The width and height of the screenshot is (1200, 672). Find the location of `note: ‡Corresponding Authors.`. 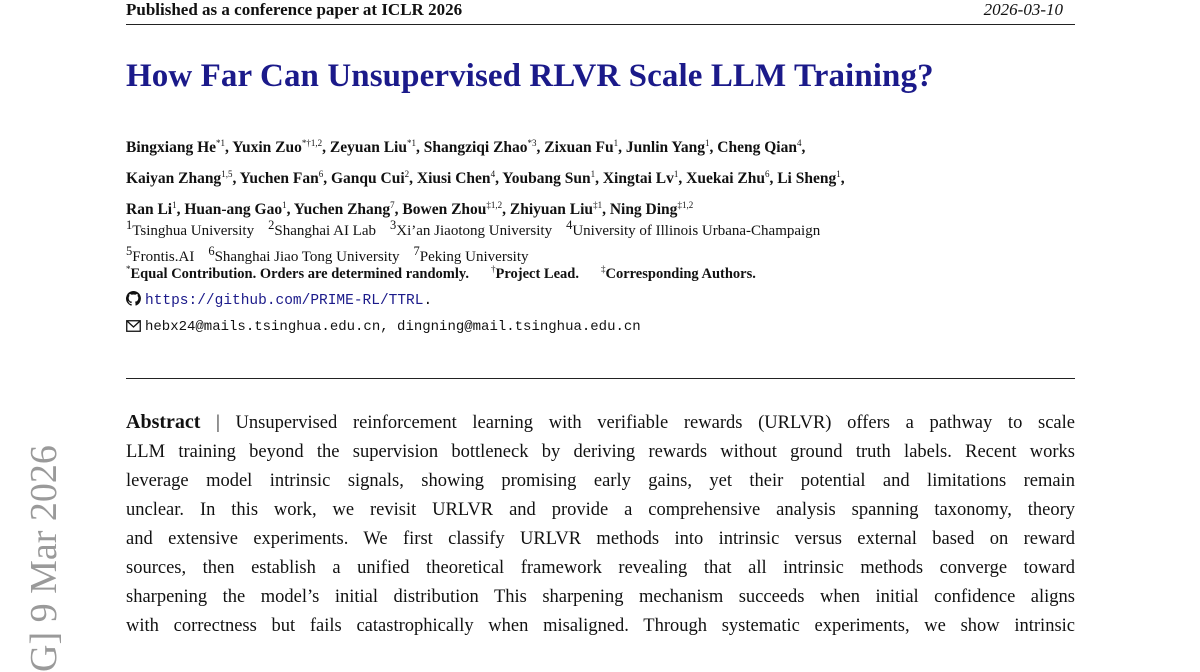

note: ‡Corresponding Authors. is located at coordinates (678, 273).